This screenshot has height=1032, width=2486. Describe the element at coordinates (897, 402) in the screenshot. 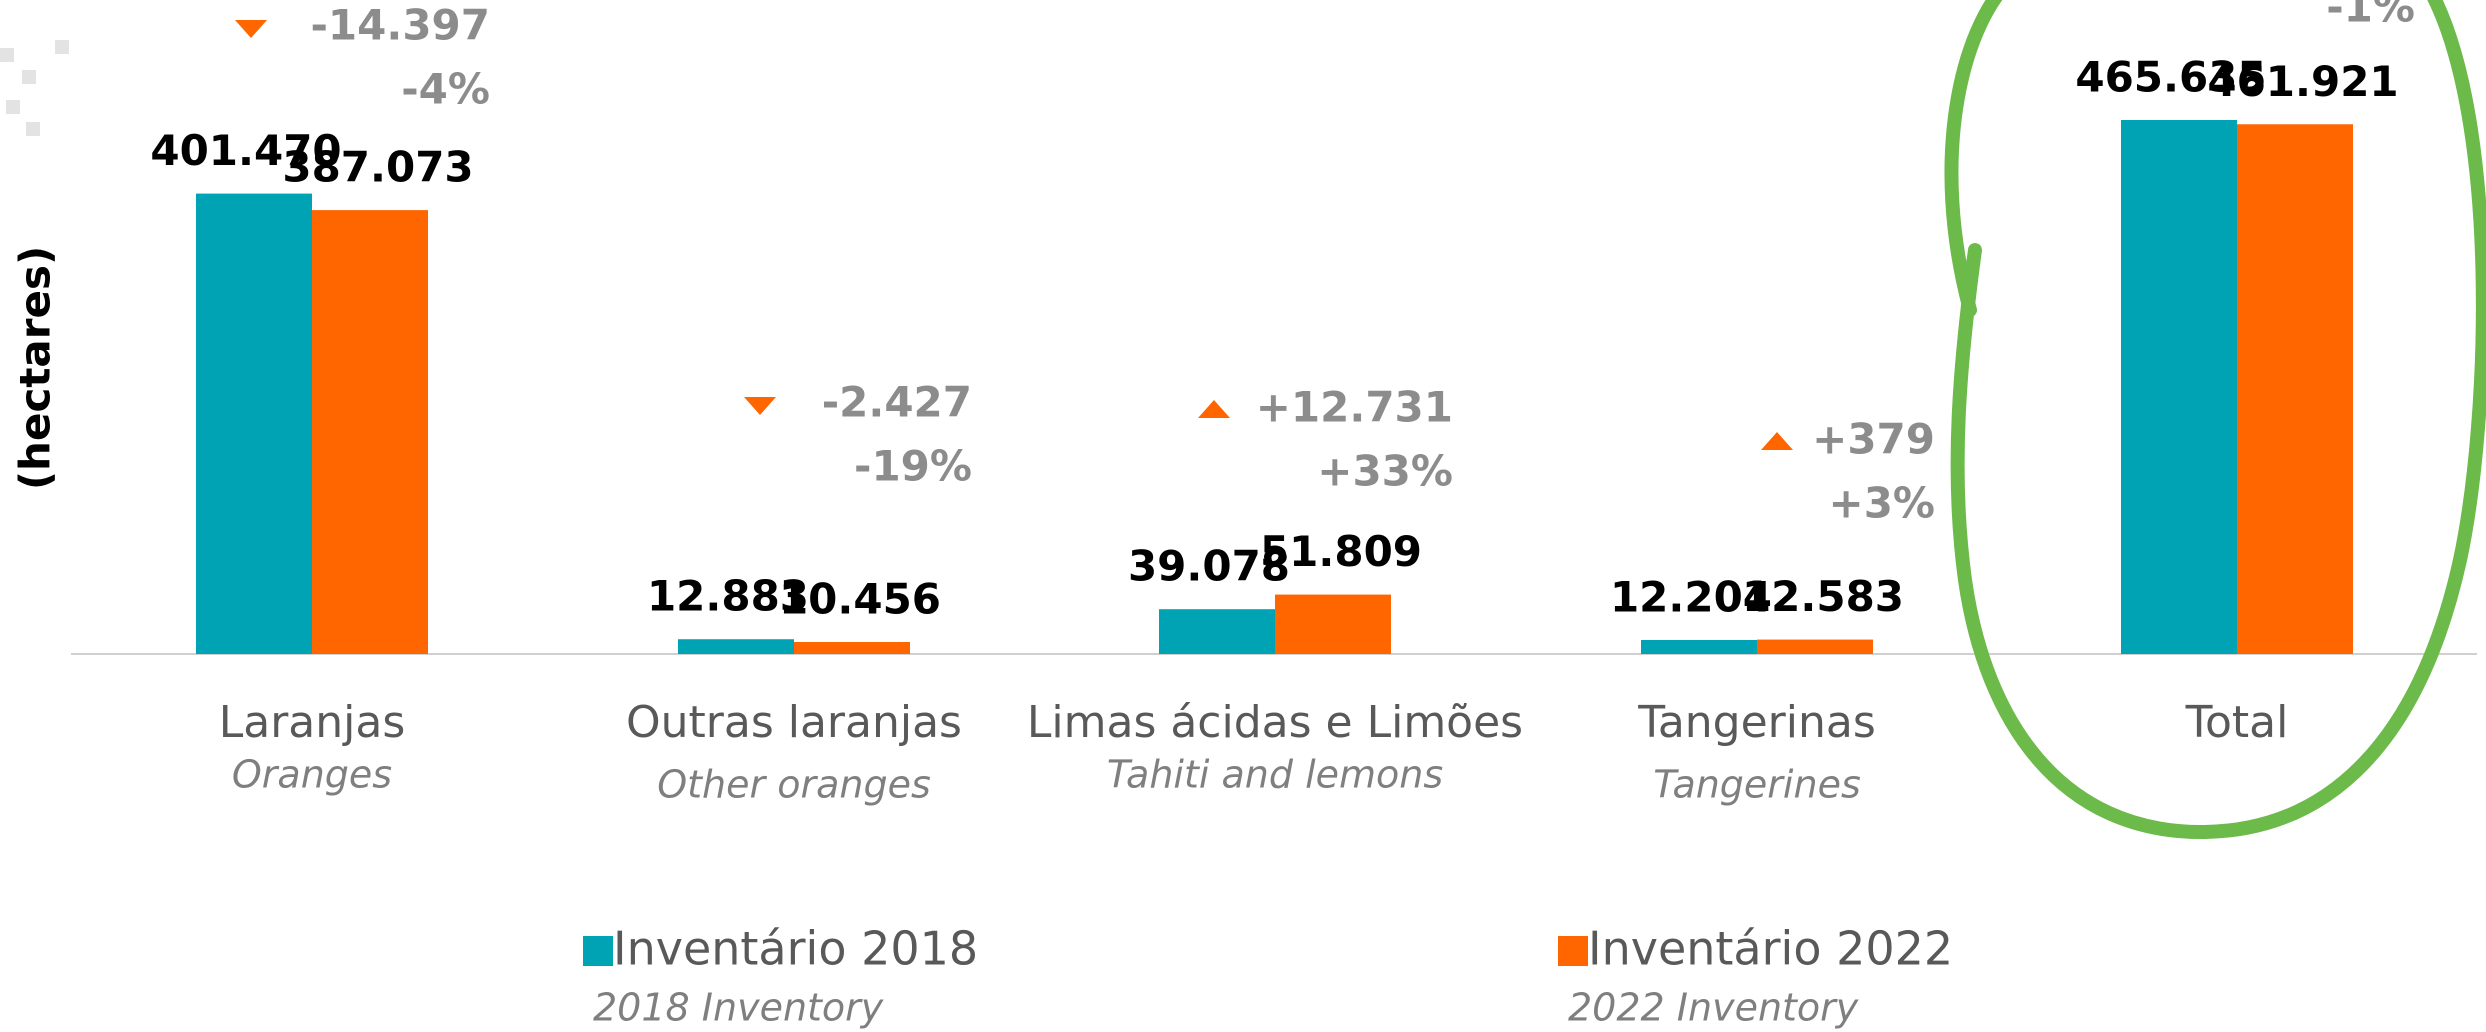

I see `change-value: -2.427` at that location.